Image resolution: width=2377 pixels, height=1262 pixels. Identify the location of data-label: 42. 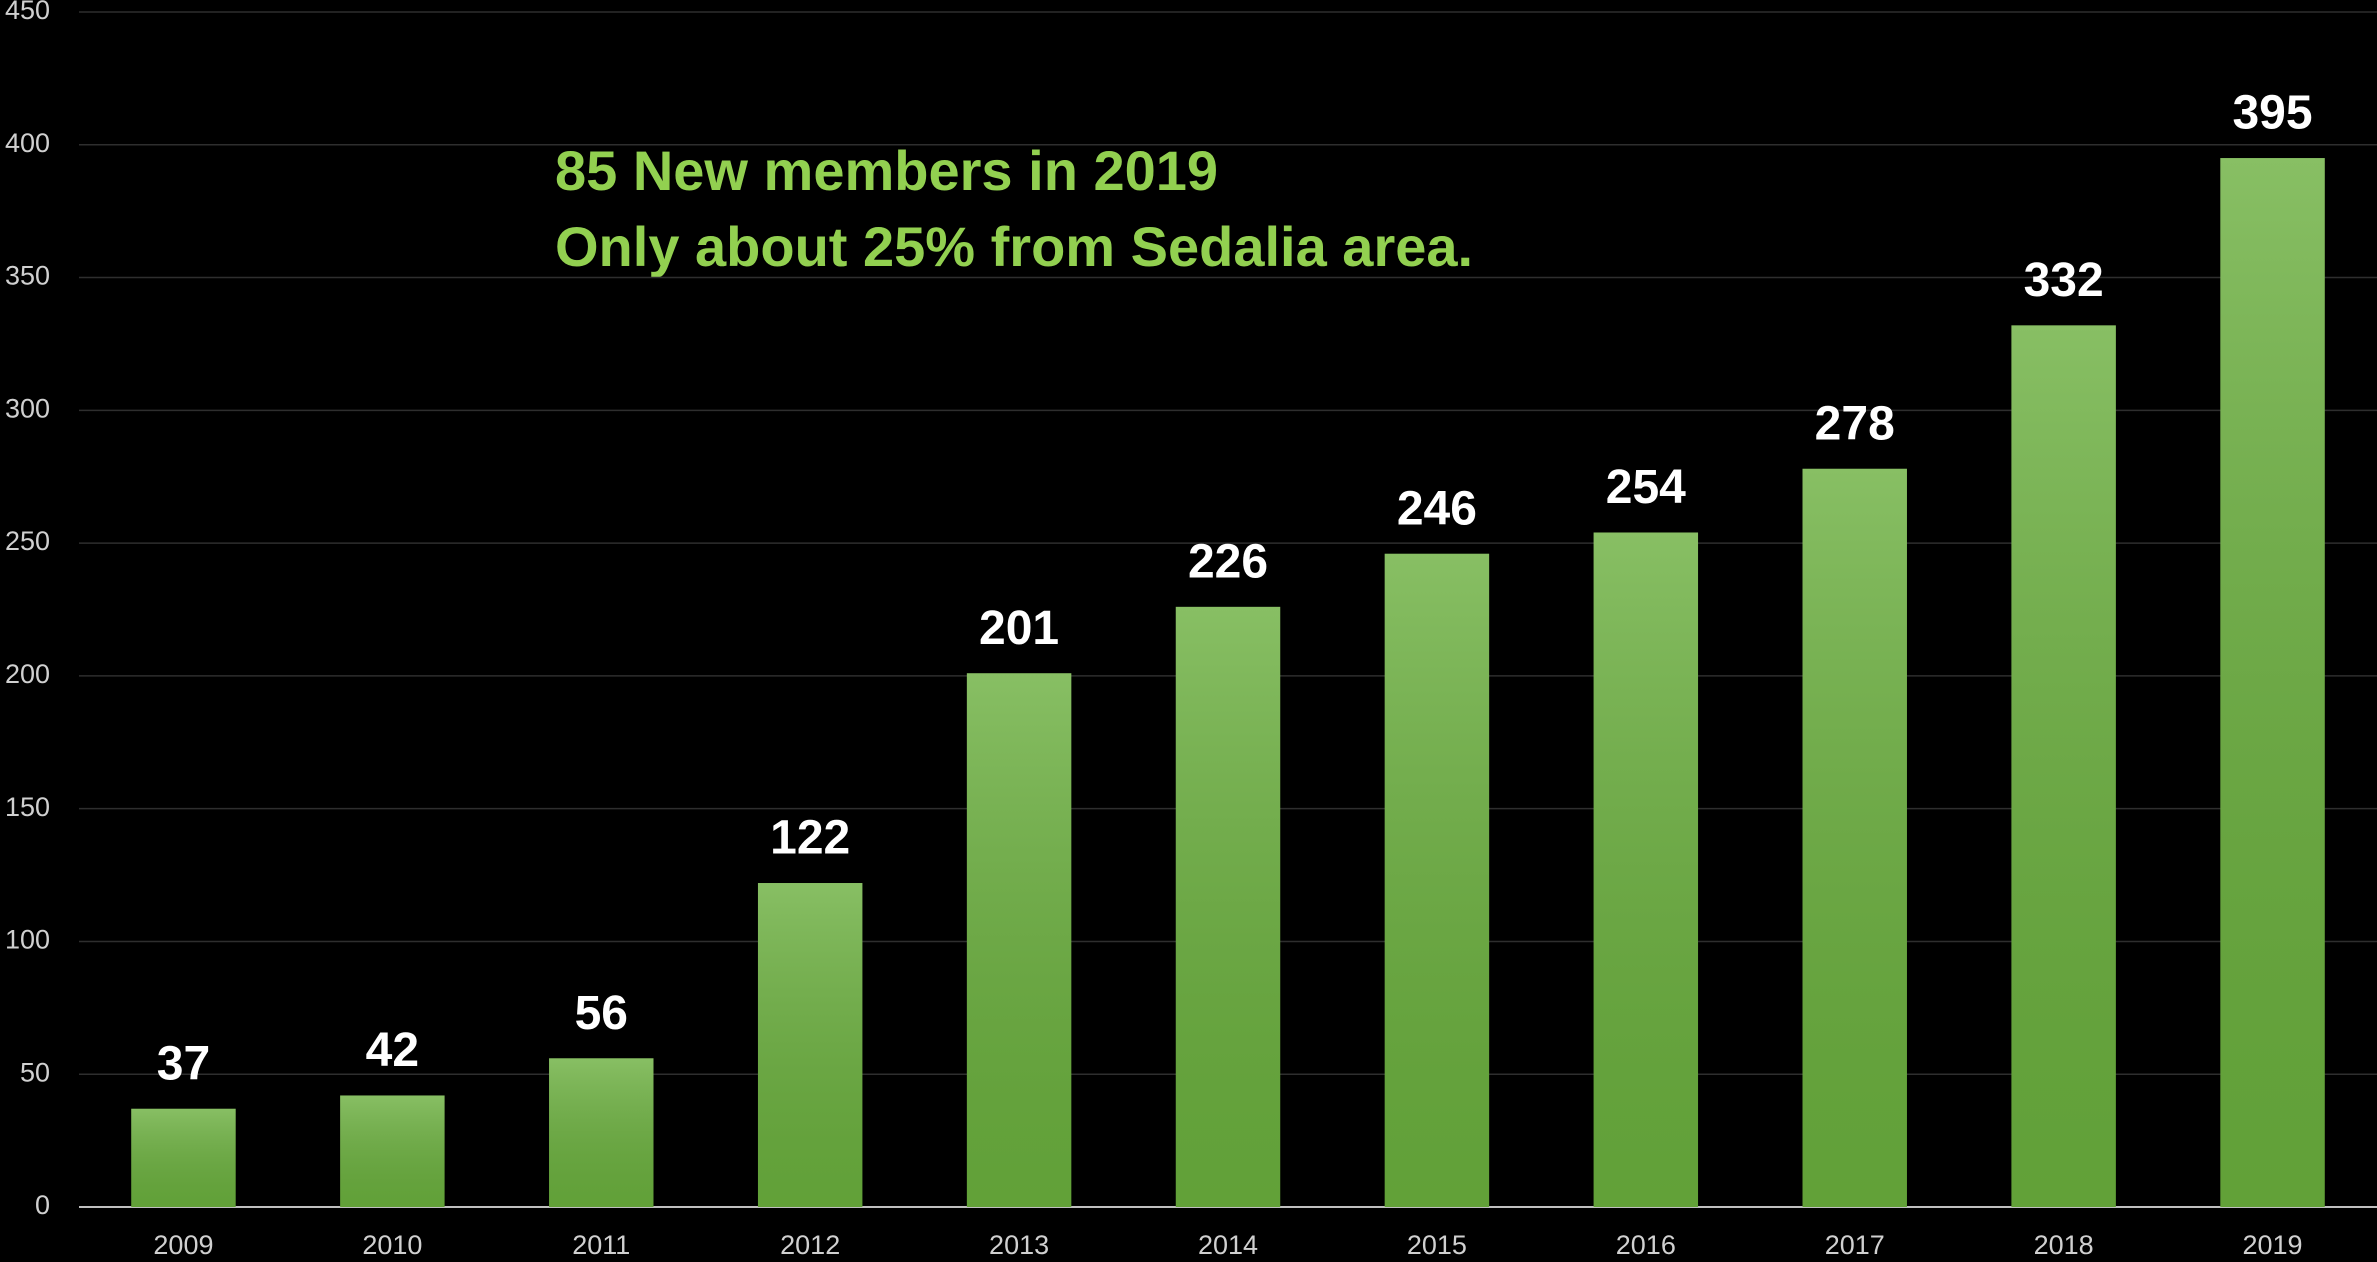
(392, 1050).